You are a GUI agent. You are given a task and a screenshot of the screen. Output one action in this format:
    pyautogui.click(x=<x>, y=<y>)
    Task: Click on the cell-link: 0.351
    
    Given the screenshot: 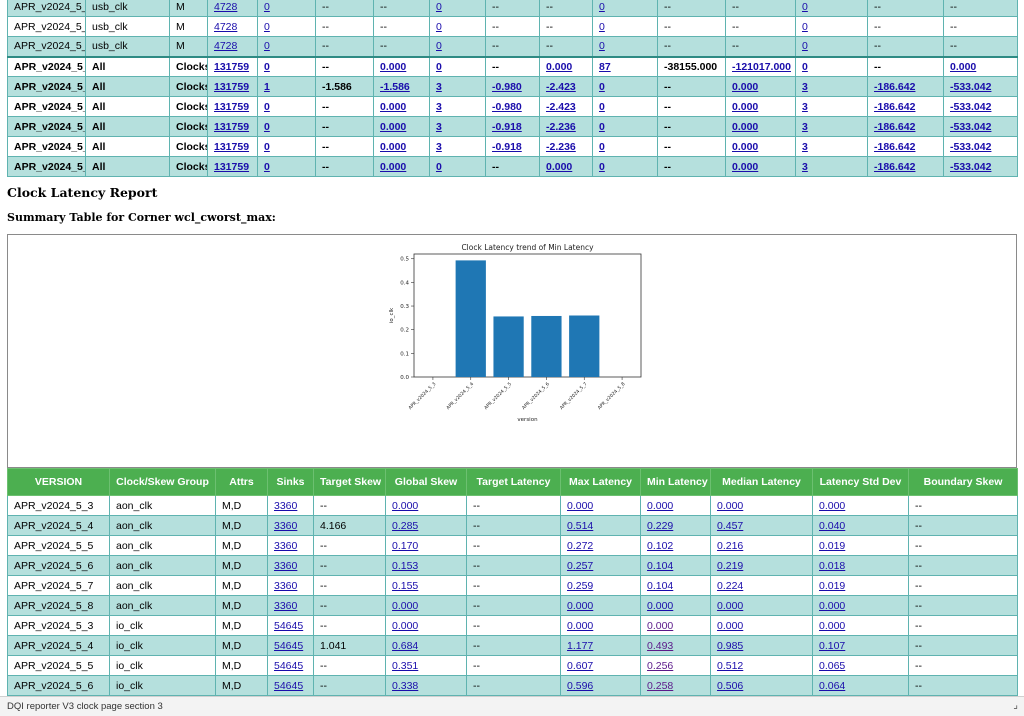 What is the action you would take?
    pyautogui.click(x=405, y=665)
    